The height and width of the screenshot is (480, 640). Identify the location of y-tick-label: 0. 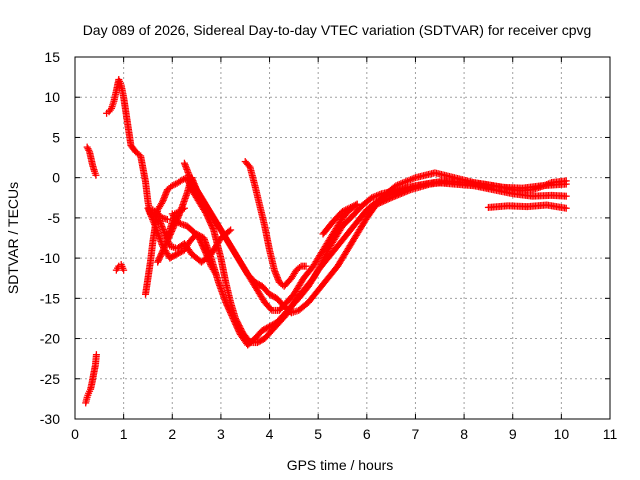
(56, 178).